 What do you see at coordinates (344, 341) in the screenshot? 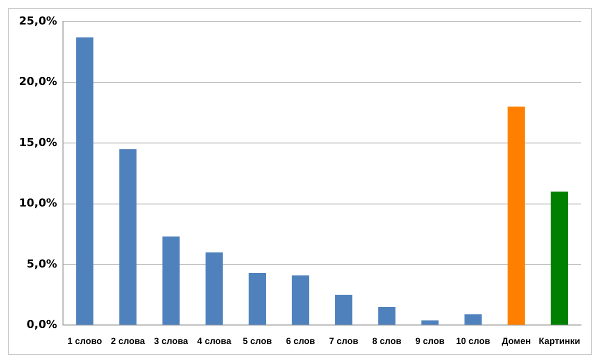
I see `x-tick-label: 7 слов` at bounding box center [344, 341].